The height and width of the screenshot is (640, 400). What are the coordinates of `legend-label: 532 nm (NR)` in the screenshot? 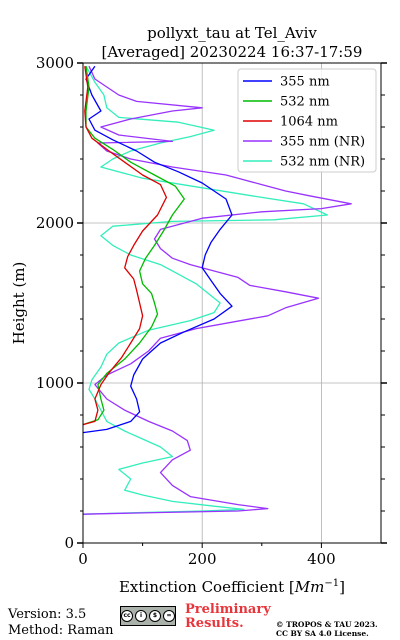 It's located at (322, 162).